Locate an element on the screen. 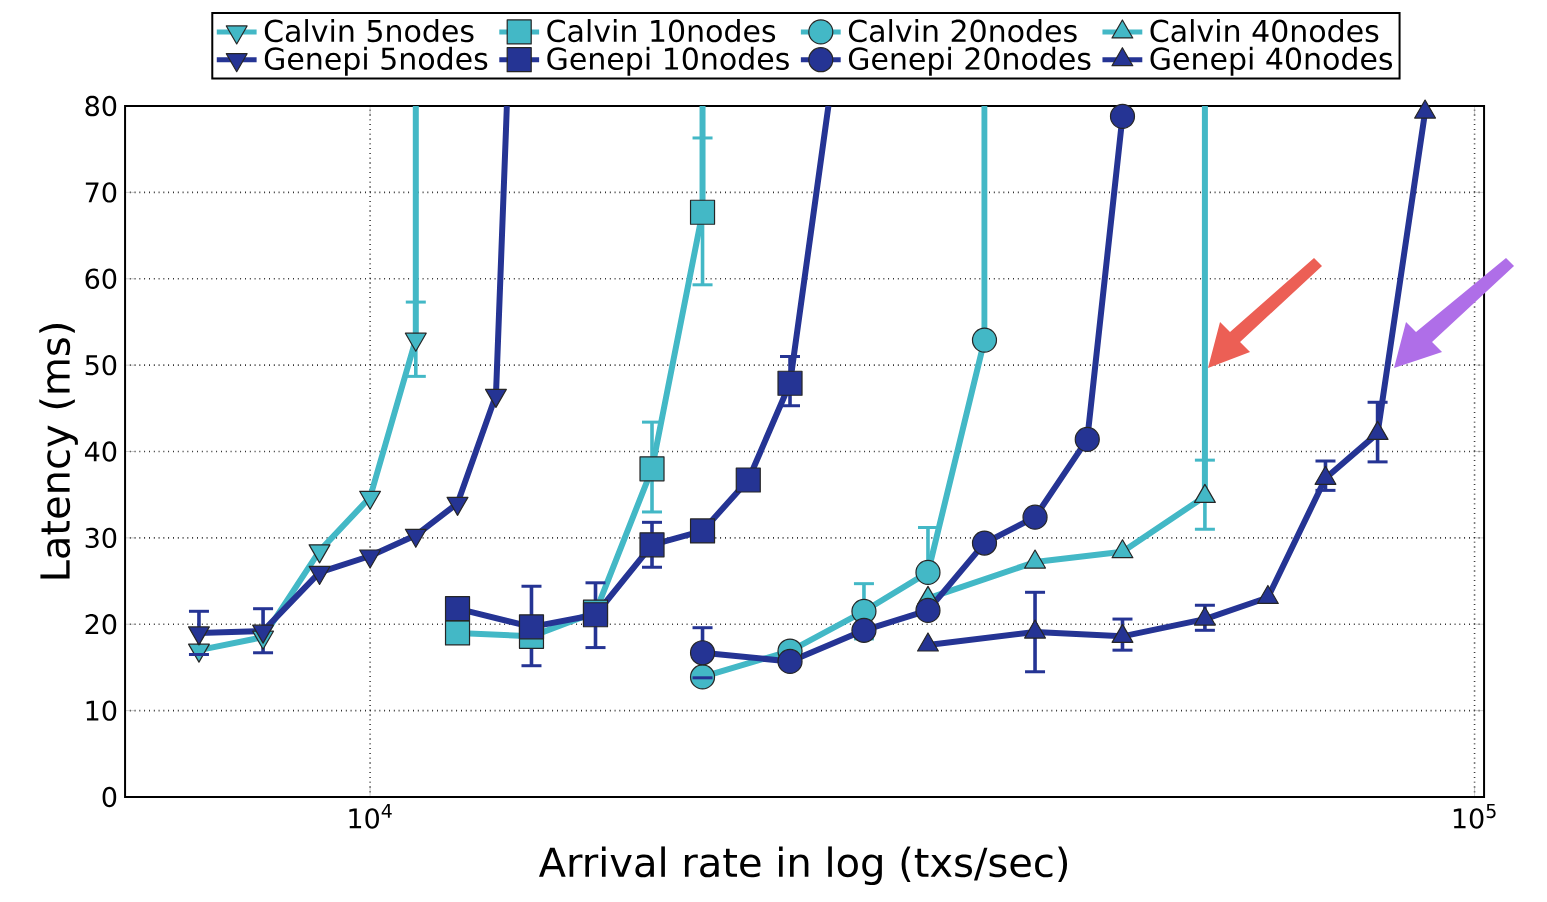 Image resolution: width=1547 pixels, height=902 pixels. legend-label: Genepi 10nodes is located at coordinates (668, 61).